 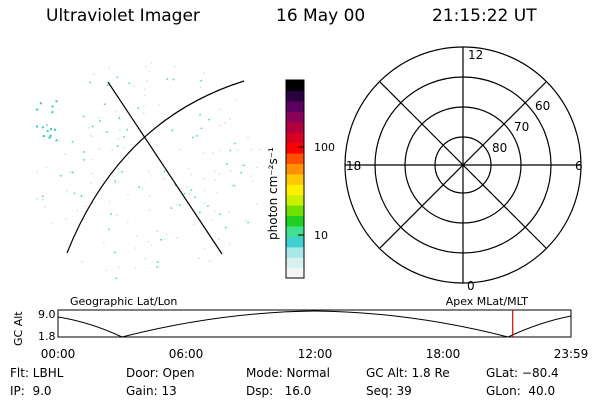 What do you see at coordinates (273, 193) in the screenshot?
I see `colorbar-unit-label: photon cm⁻²s⁻¹` at bounding box center [273, 193].